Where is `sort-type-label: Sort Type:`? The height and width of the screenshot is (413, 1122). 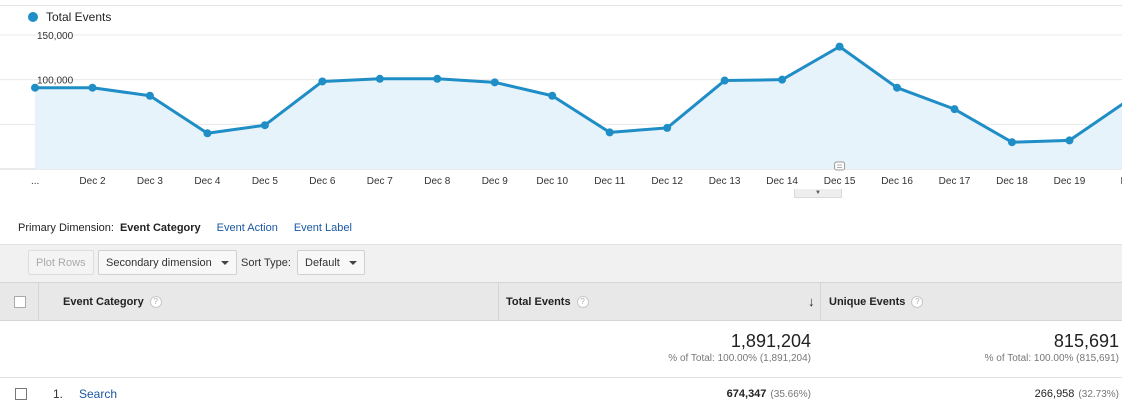
sort-type-label: Sort Type: is located at coordinates (266, 263).